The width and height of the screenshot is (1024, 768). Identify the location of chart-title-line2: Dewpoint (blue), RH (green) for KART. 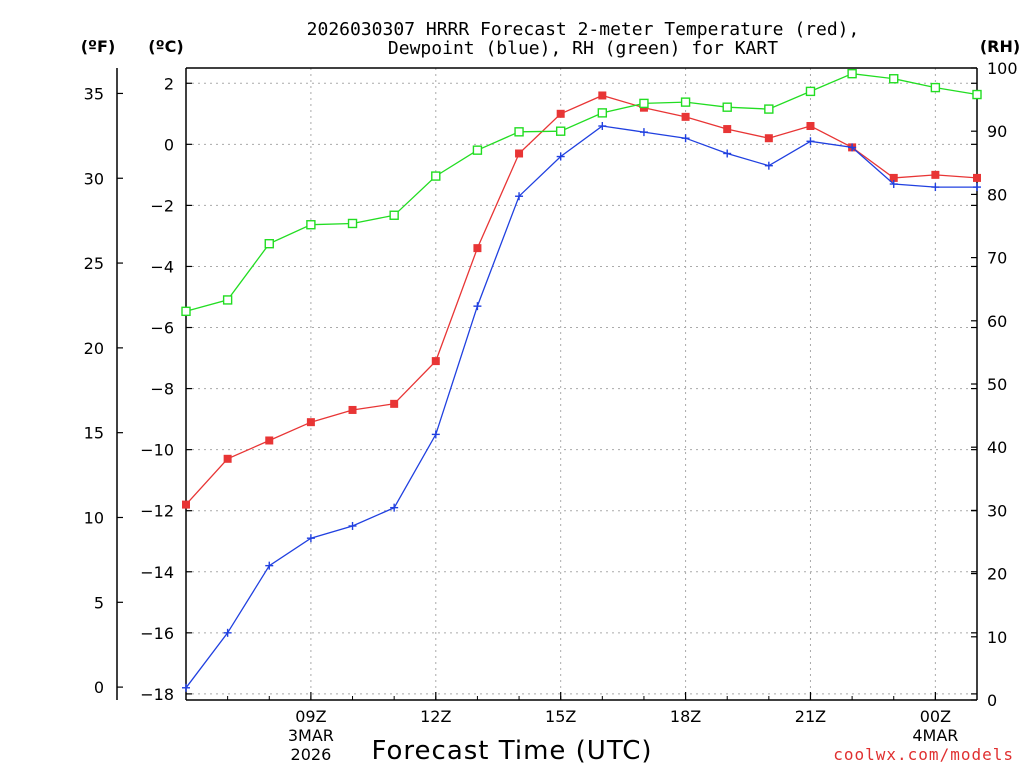
(583, 48).